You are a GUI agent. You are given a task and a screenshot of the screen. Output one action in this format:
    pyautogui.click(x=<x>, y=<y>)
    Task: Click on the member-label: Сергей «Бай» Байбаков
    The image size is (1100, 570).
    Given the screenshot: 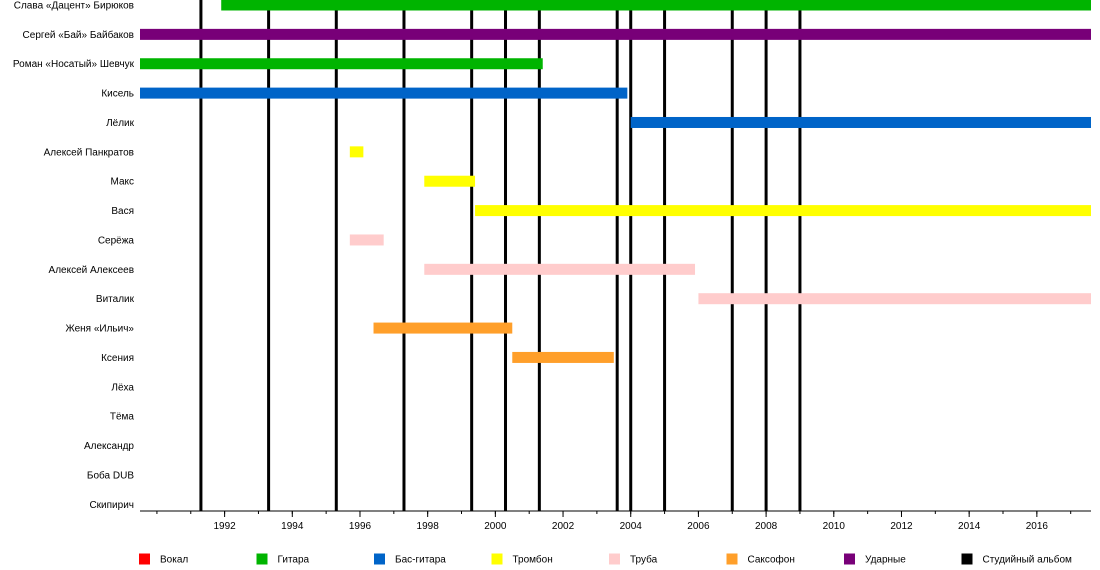 What is the action you would take?
    pyautogui.click(x=78, y=35)
    